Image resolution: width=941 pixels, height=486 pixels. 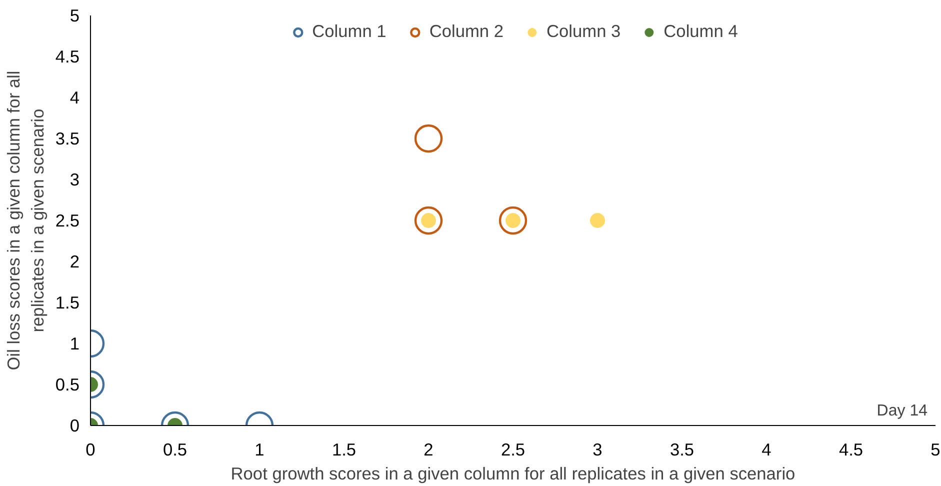 What do you see at coordinates (75, 426) in the screenshot?
I see `y-tick-label: 0` at bounding box center [75, 426].